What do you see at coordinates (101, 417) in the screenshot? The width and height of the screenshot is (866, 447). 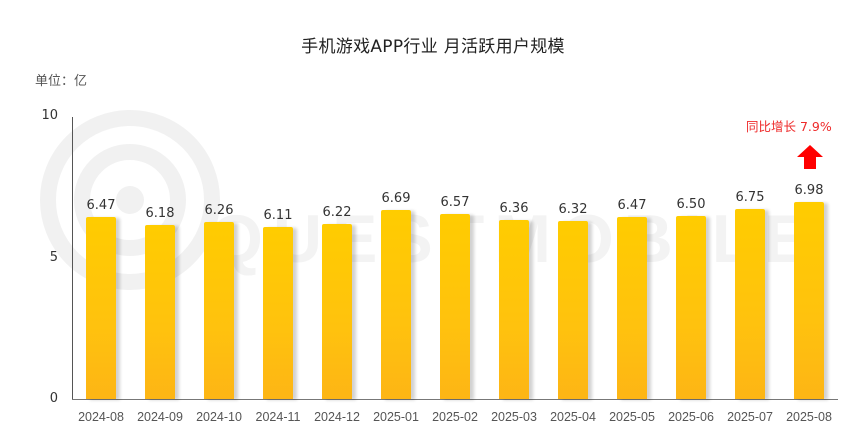 I see `x-tick-label: 2024-08` at bounding box center [101, 417].